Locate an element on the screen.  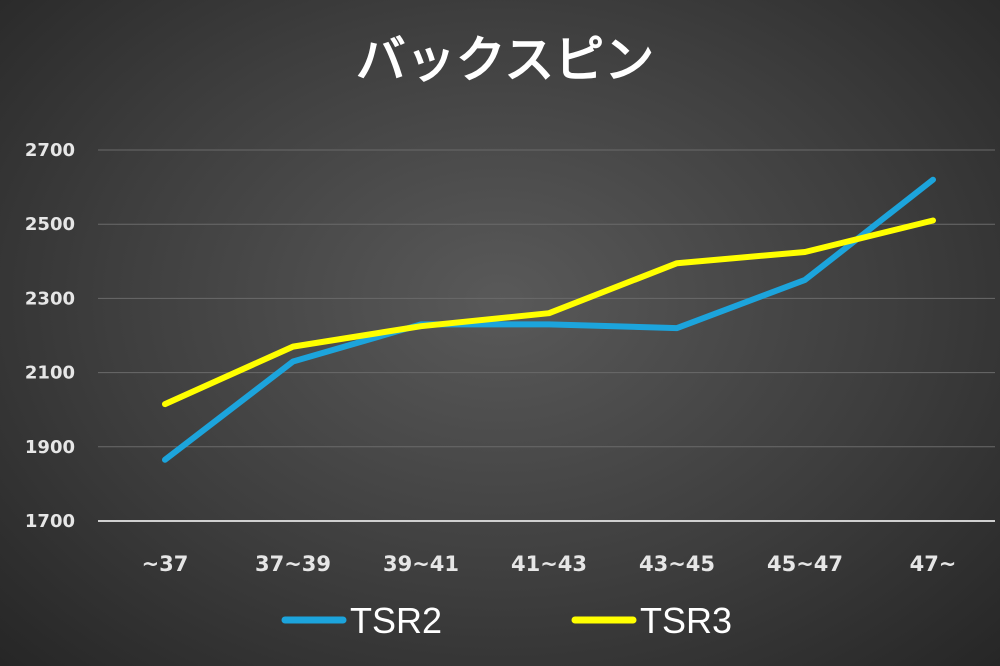
y-tick-label: 2500 is located at coordinates (50, 224).